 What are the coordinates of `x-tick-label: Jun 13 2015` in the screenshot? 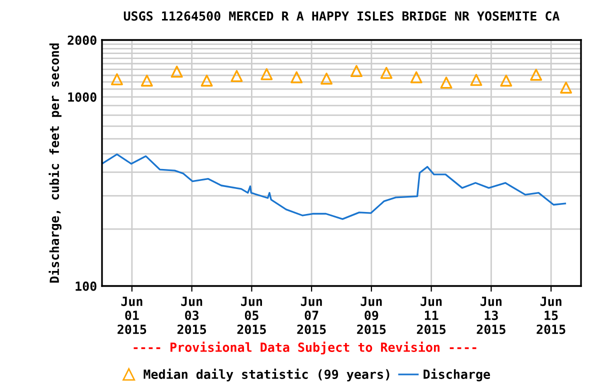 It's located at (491, 315).